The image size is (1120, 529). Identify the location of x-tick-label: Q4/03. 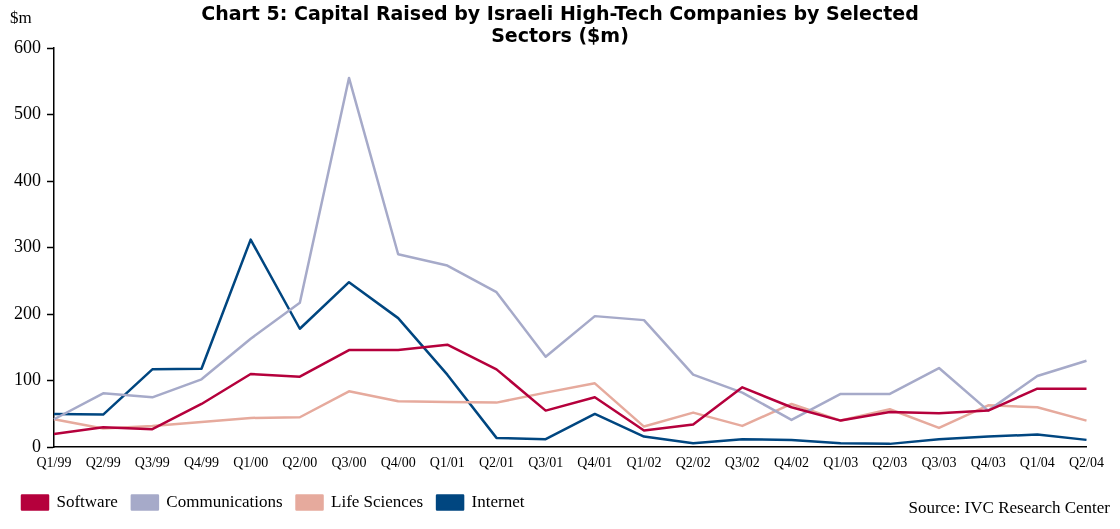
(988, 463).